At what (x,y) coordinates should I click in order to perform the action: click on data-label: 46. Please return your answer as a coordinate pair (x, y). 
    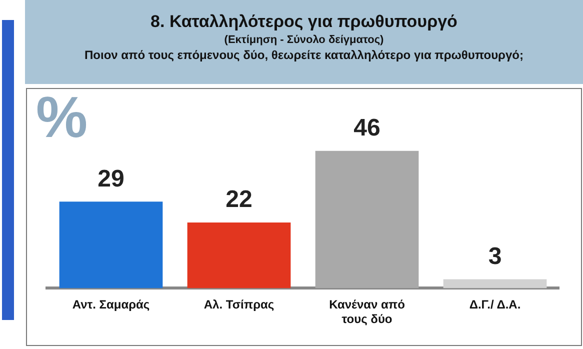
    Looking at the image, I should click on (367, 128).